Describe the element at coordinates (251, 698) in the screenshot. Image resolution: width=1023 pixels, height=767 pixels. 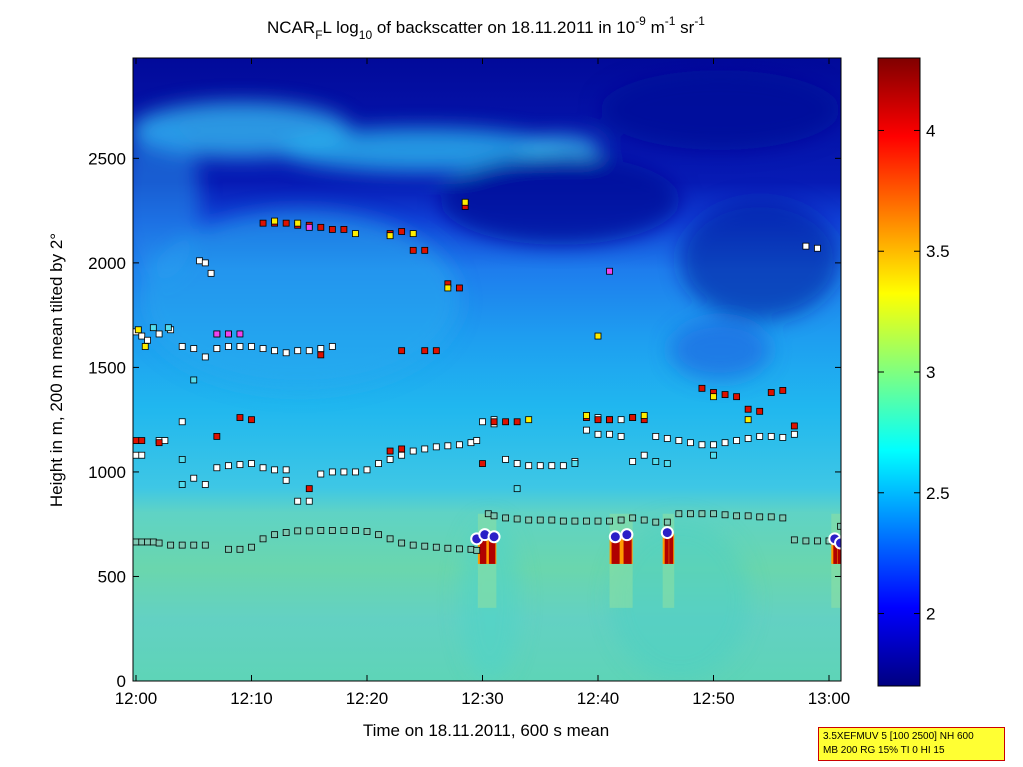
I see `x-tick-label-1: 12:10` at that location.